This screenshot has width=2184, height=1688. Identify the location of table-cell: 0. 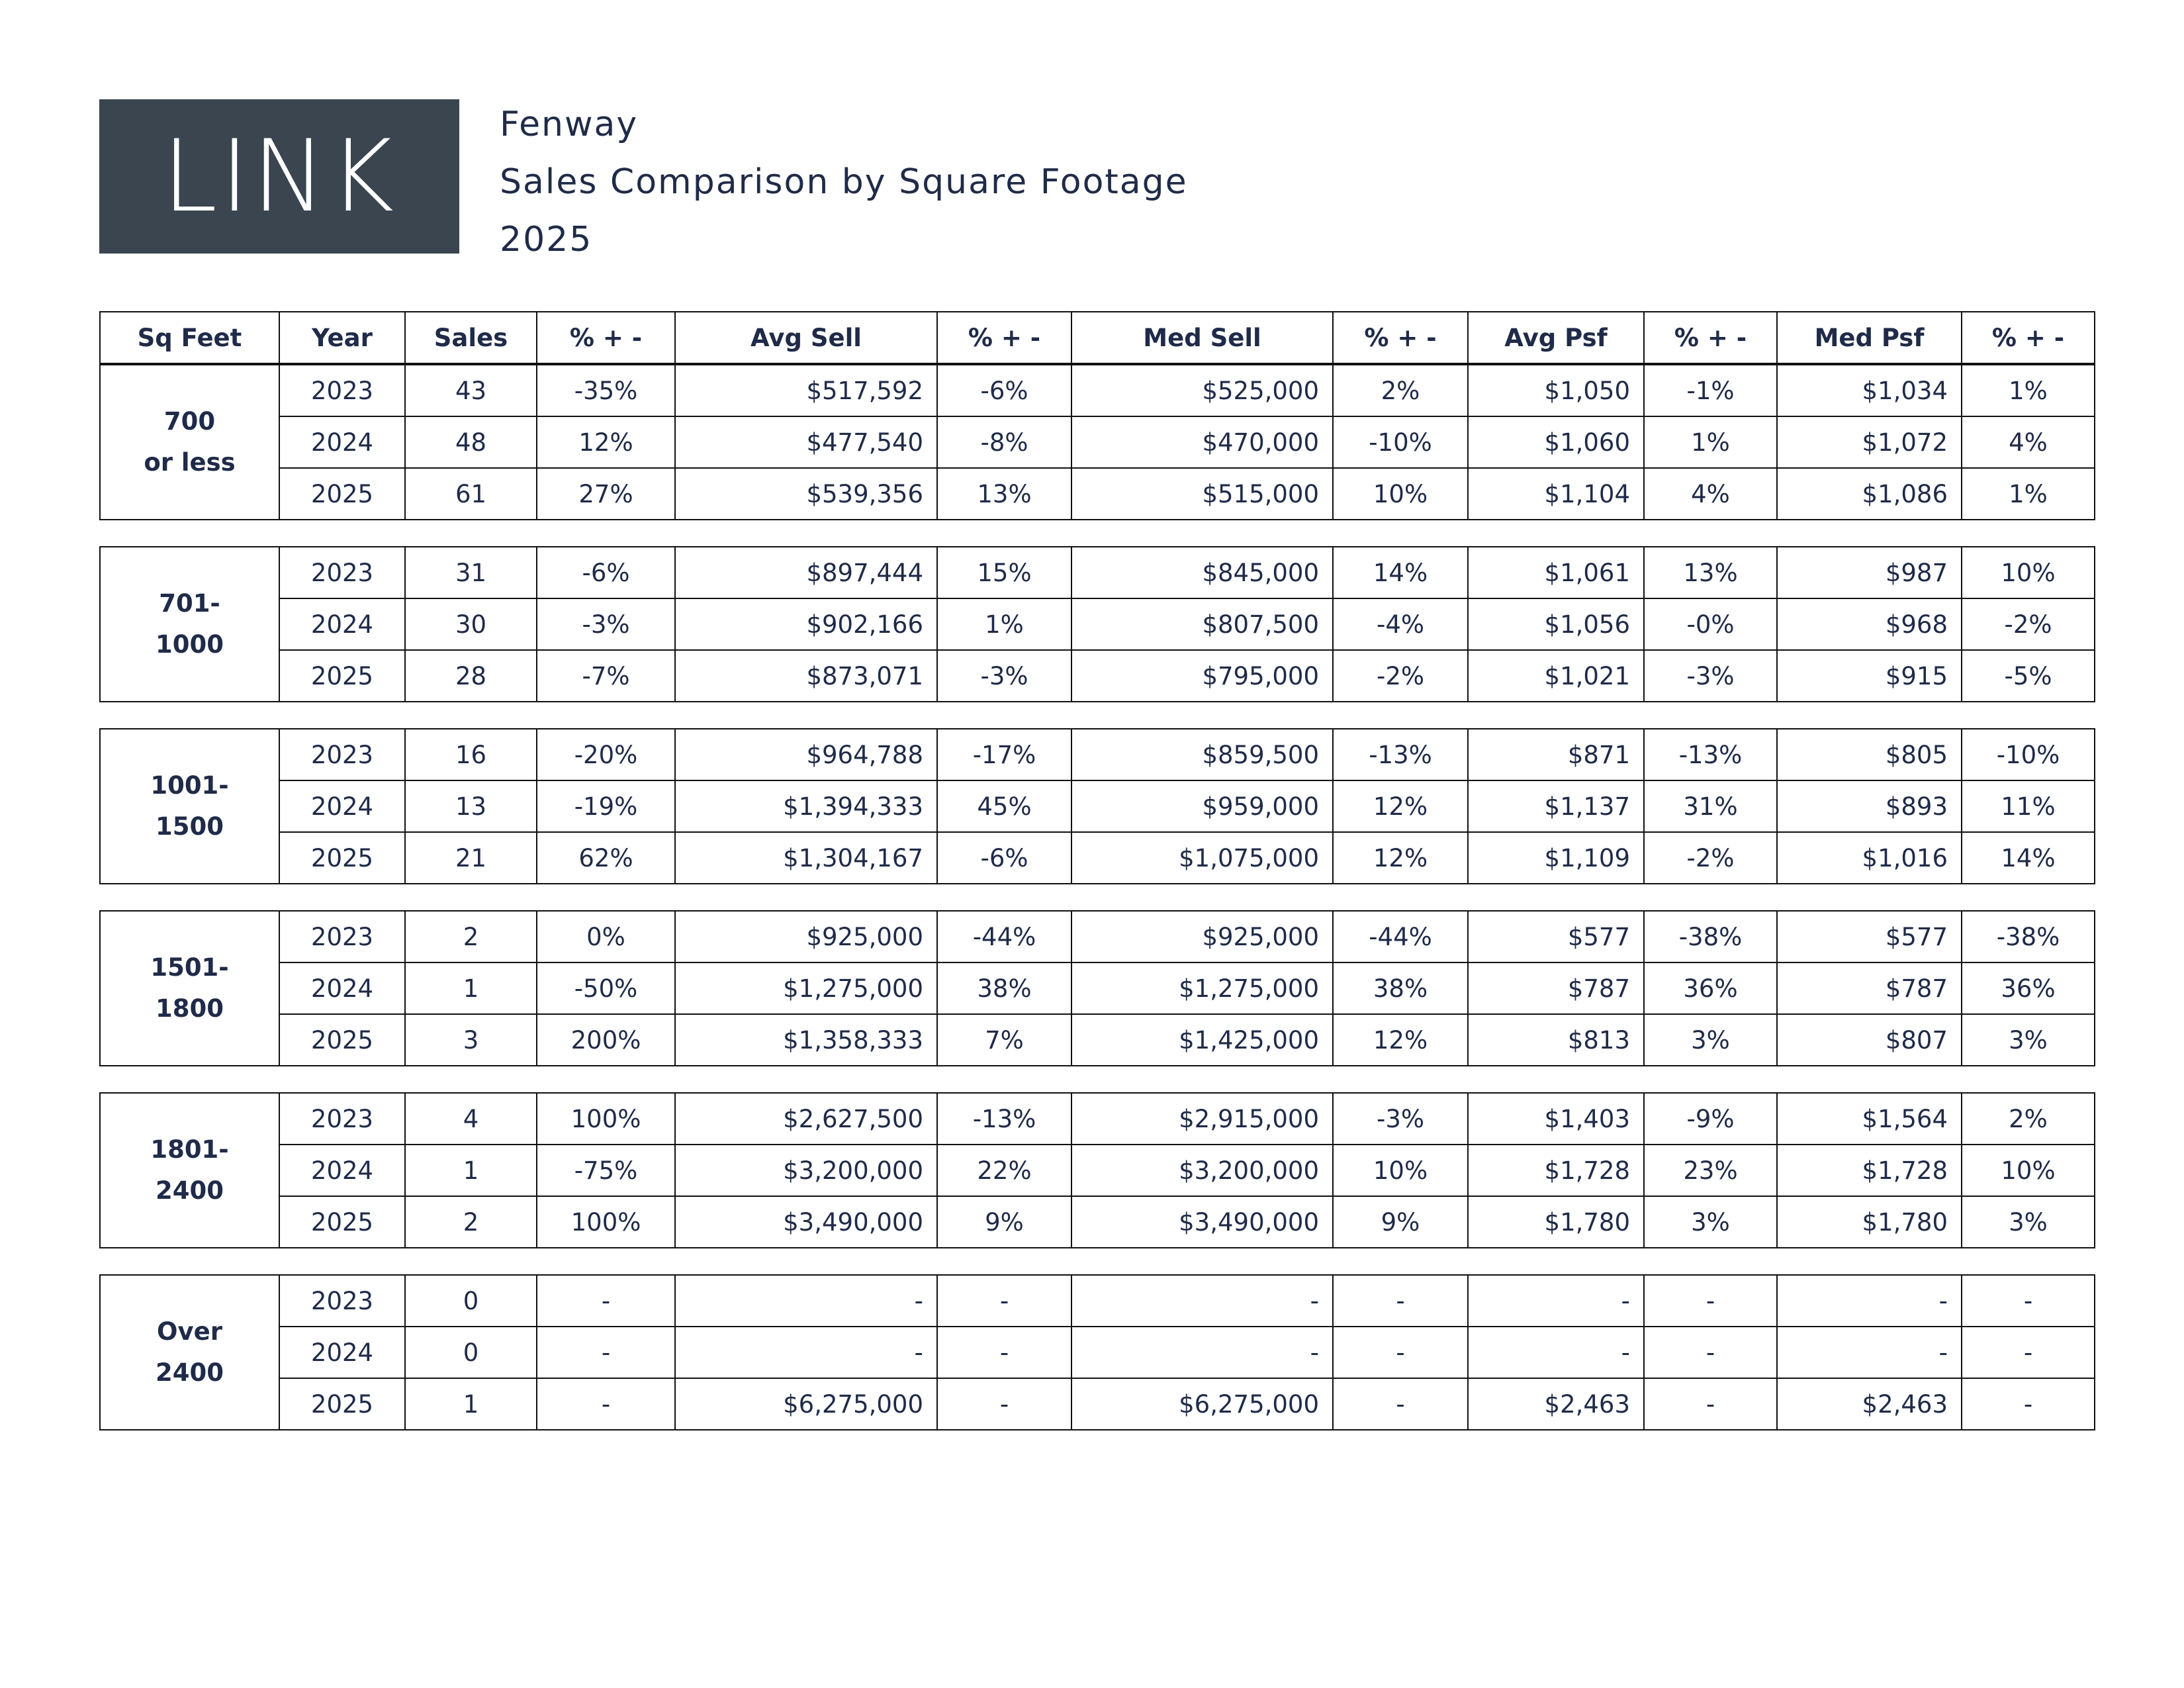
(471, 1300).